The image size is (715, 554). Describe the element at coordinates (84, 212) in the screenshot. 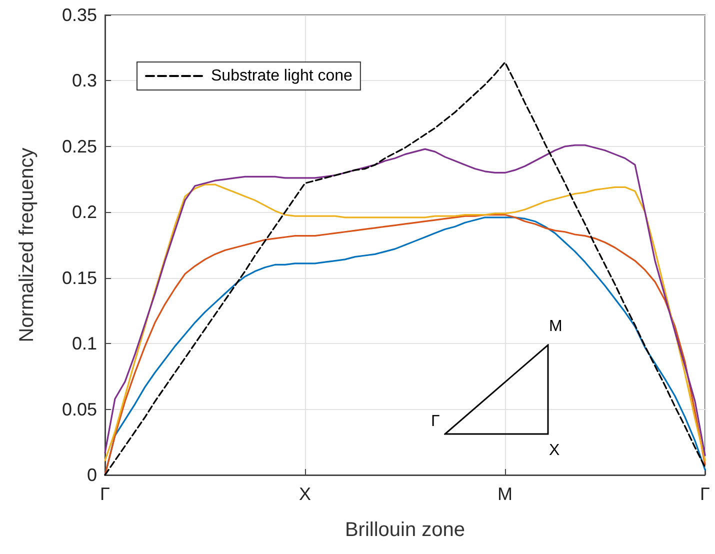

I see `y-tick-label: 0.2` at that location.